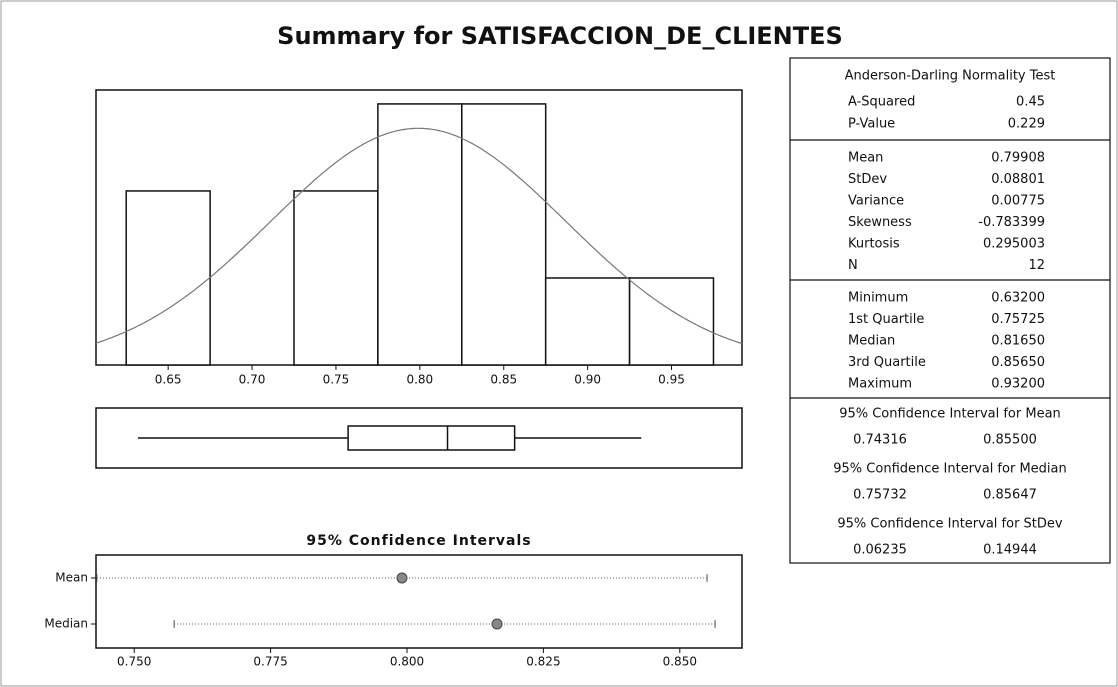  Describe the element at coordinates (871, 124) in the screenshot. I see `stat-label: P-Value` at that location.